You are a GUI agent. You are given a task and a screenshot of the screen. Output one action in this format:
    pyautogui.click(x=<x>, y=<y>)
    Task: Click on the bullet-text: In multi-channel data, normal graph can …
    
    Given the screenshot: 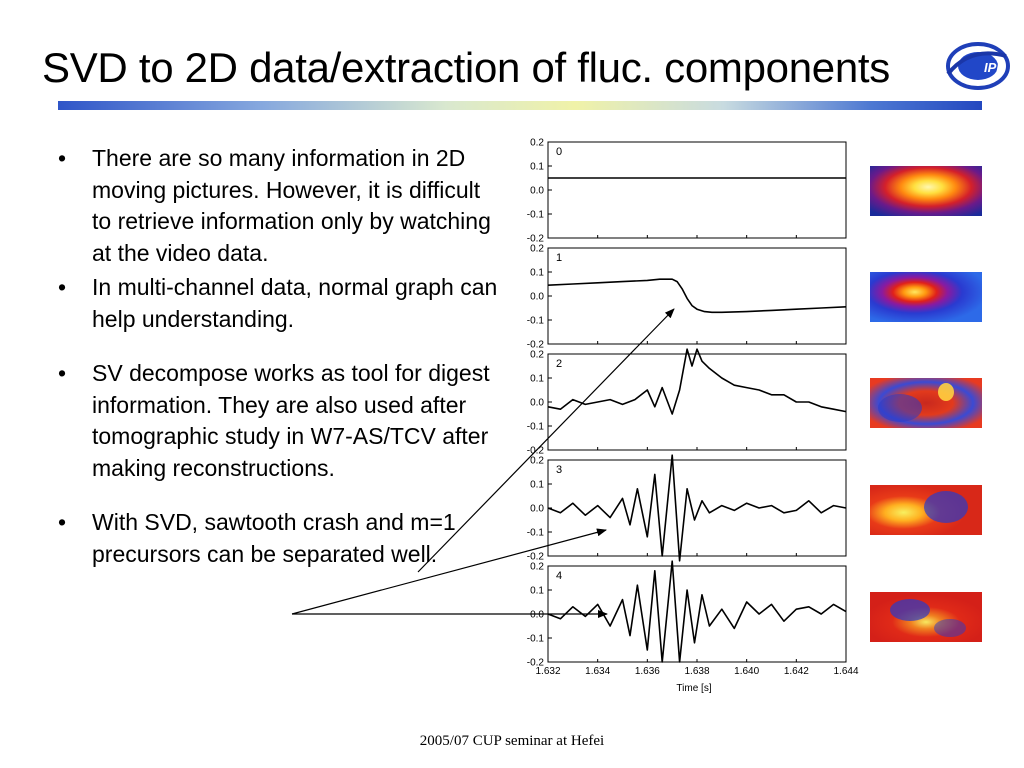 What is the action you would take?
    pyautogui.click(x=295, y=303)
    